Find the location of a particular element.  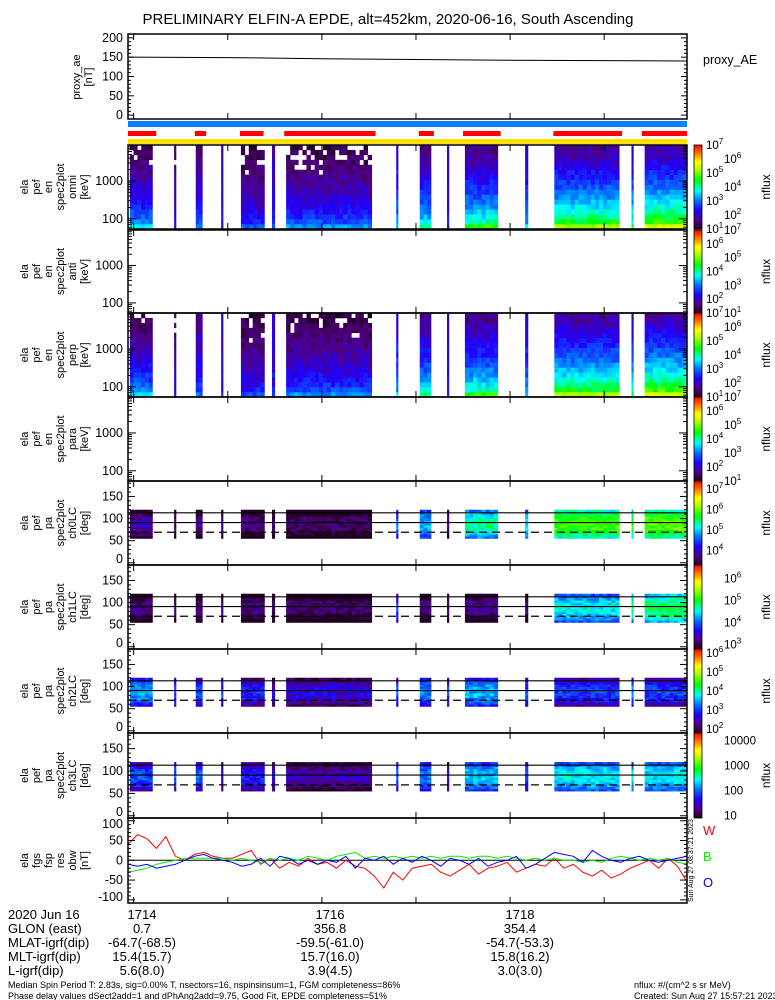

colorbar-exponent: 1 is located at coordinates (739, 477).